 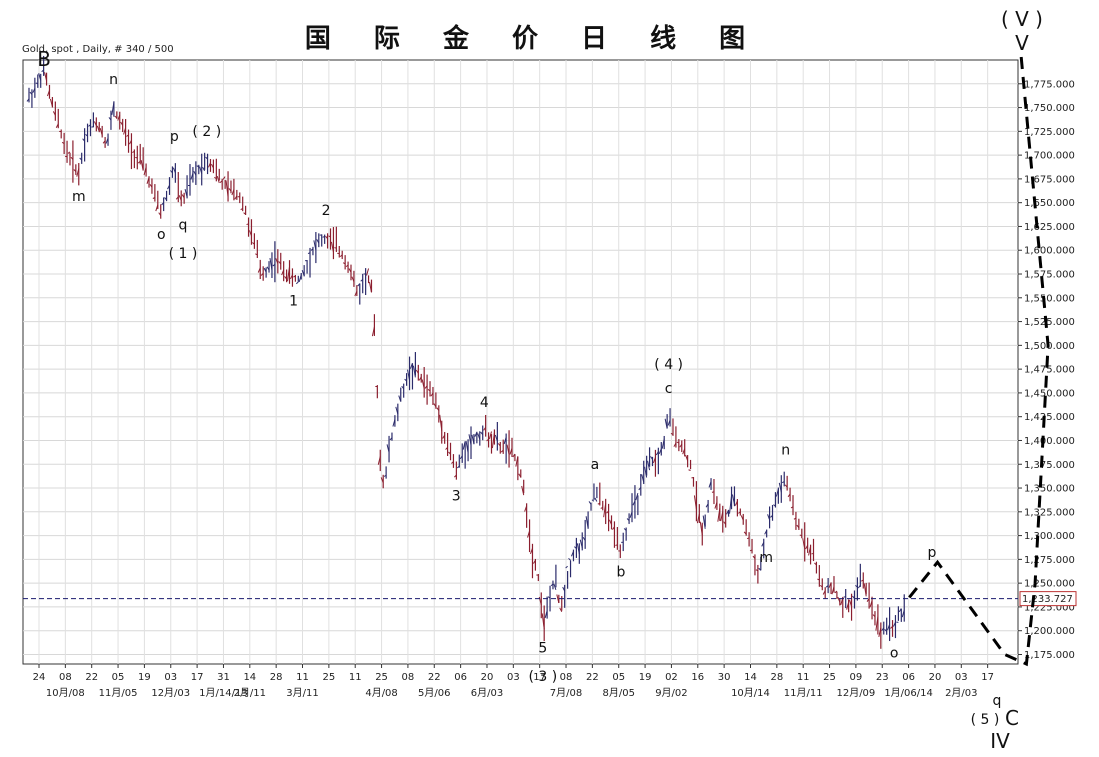 I want to click on y-tick-label: 1,625.000, so click(x=1049, y=227).